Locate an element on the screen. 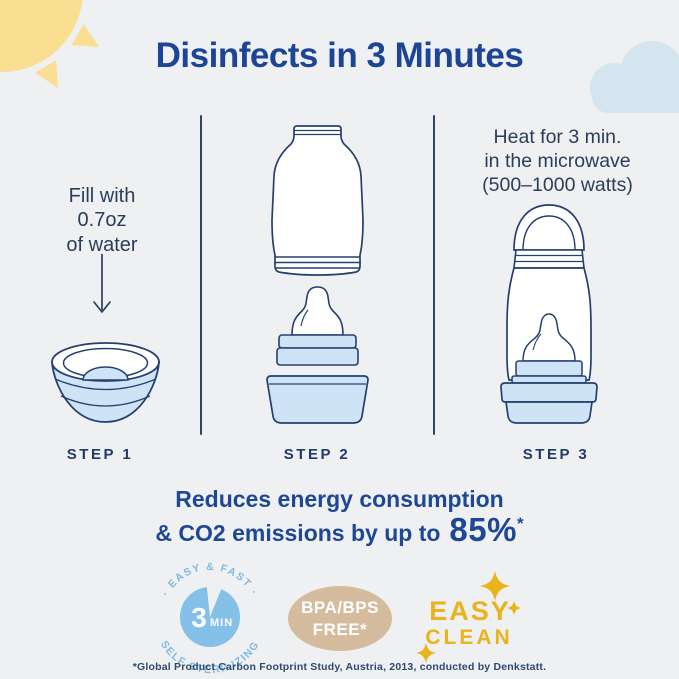  badge-number: 3 is located at coordinates (199, 617).